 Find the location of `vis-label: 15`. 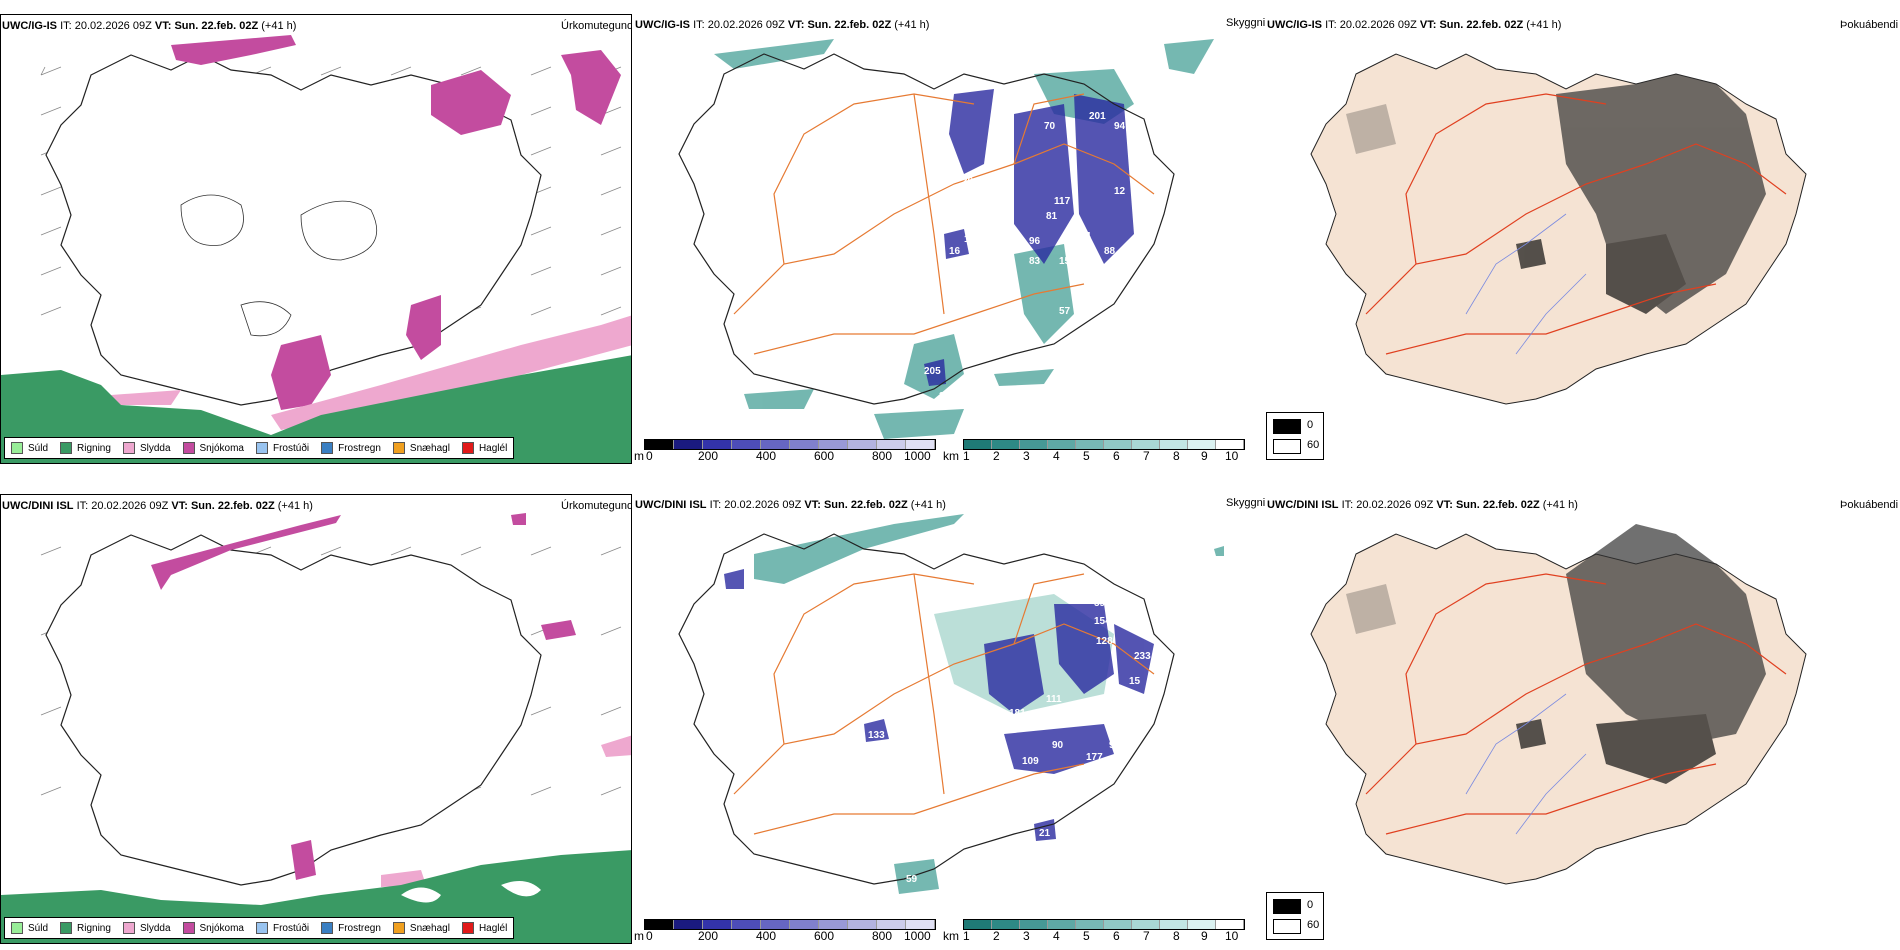

vis-label: 15 is located at coordinates (1135, 681).